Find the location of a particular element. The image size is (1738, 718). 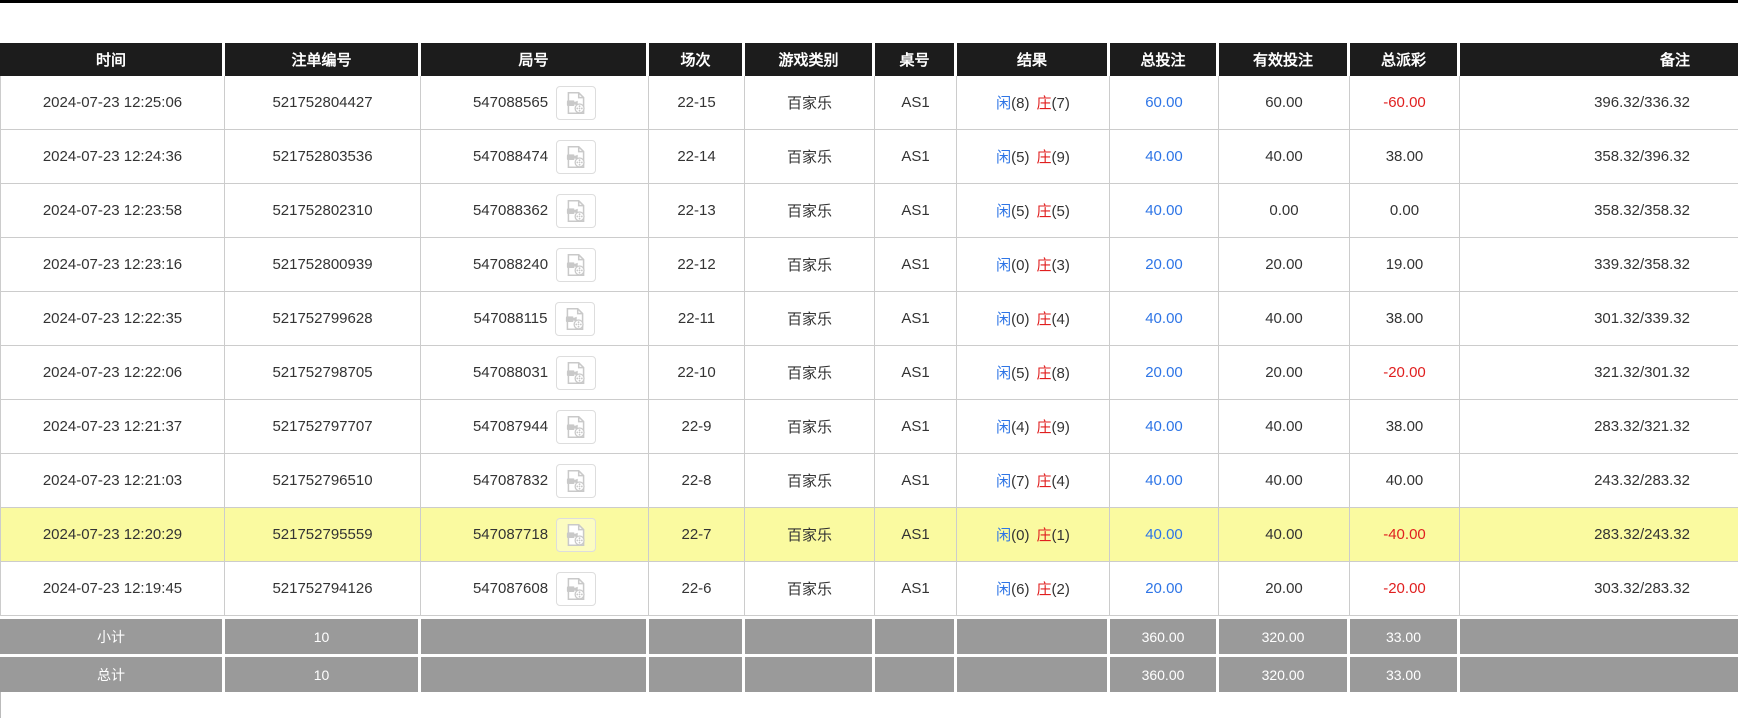

round-id-cell: 547088240 is located at coordinates (535, 265).